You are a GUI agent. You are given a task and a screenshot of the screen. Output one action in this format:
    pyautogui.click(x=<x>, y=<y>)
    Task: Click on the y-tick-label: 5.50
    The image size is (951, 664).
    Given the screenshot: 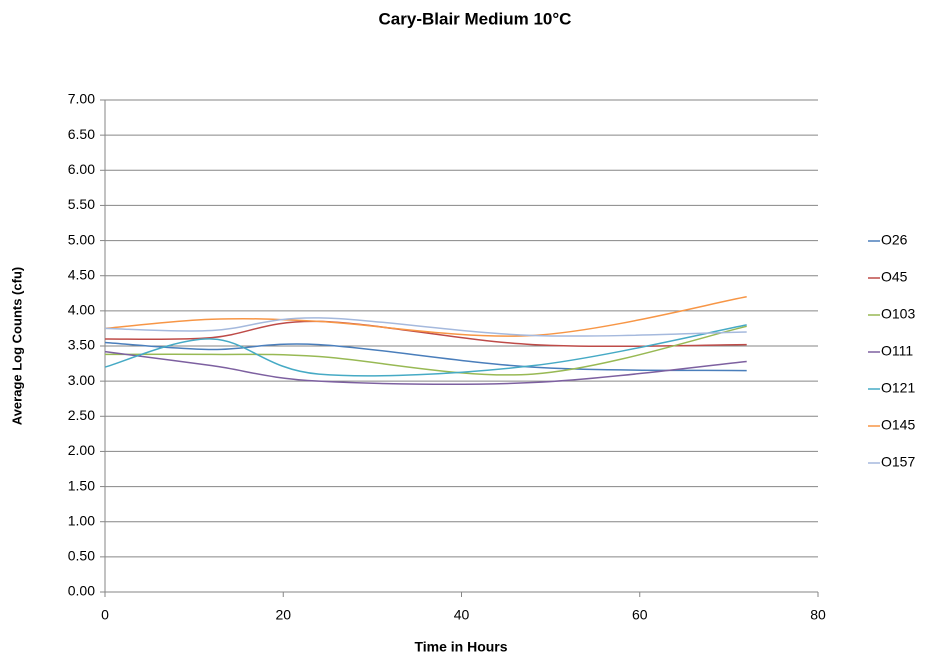 What is the action you would take?
    pyautogui.click(x=81, y=204)
    